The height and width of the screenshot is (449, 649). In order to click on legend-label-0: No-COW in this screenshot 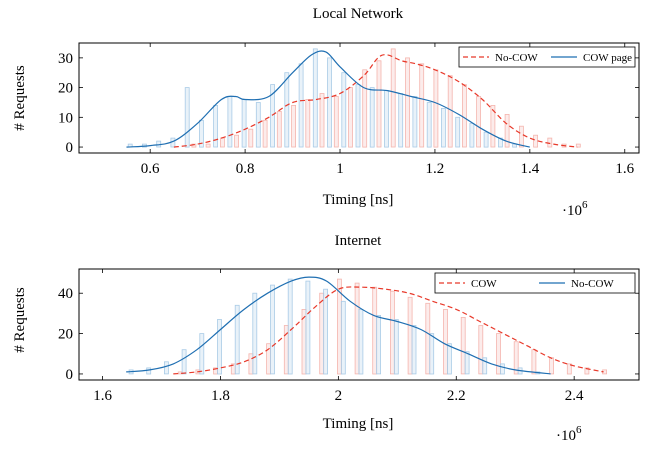, I will do `click(516, 58)`.